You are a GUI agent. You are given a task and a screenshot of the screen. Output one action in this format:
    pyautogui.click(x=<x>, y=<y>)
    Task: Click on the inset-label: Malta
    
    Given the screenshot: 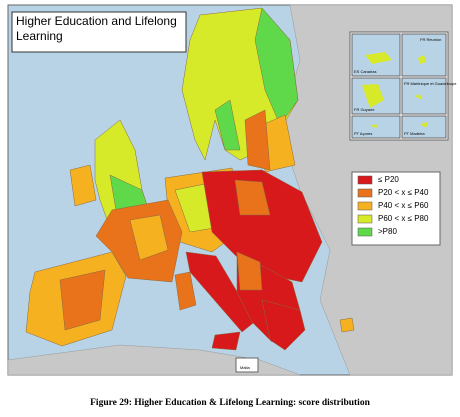 What is the action you would take?
    pyautogui.click(x=245, y=367)
    